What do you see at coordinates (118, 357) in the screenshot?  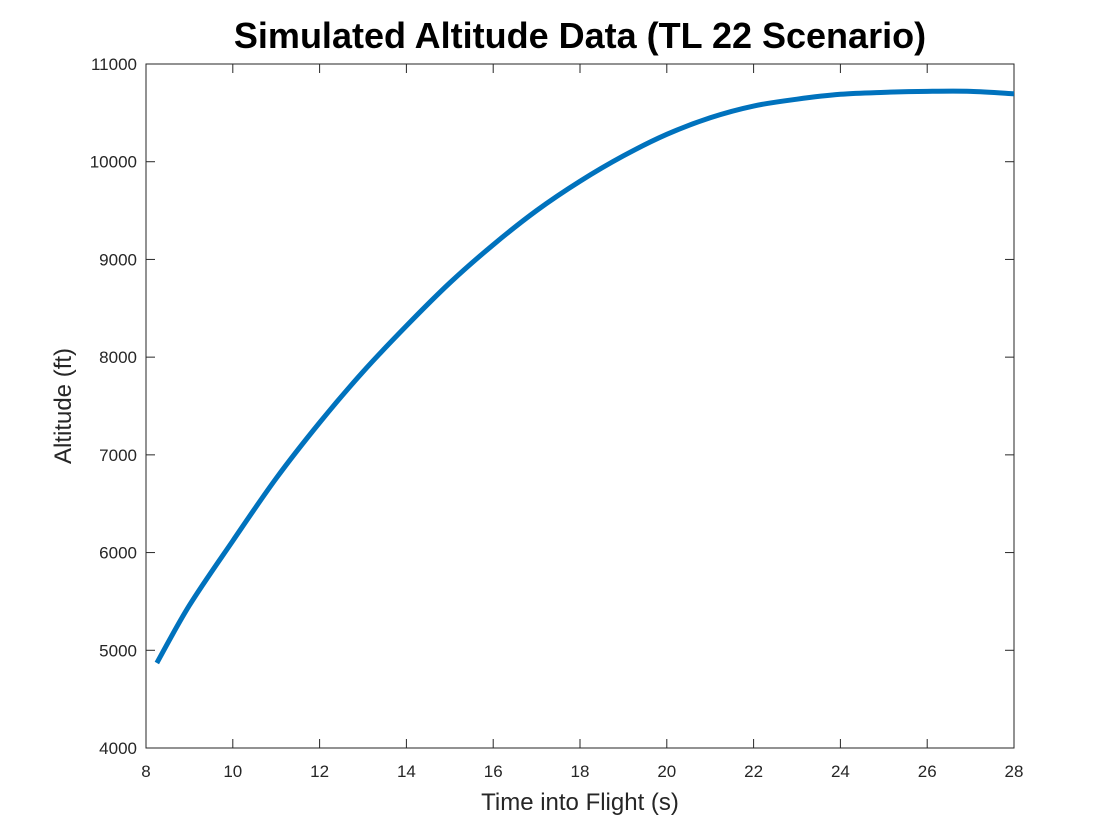 I see `y-tick-label: 8000` at bounding box center [118, 357].